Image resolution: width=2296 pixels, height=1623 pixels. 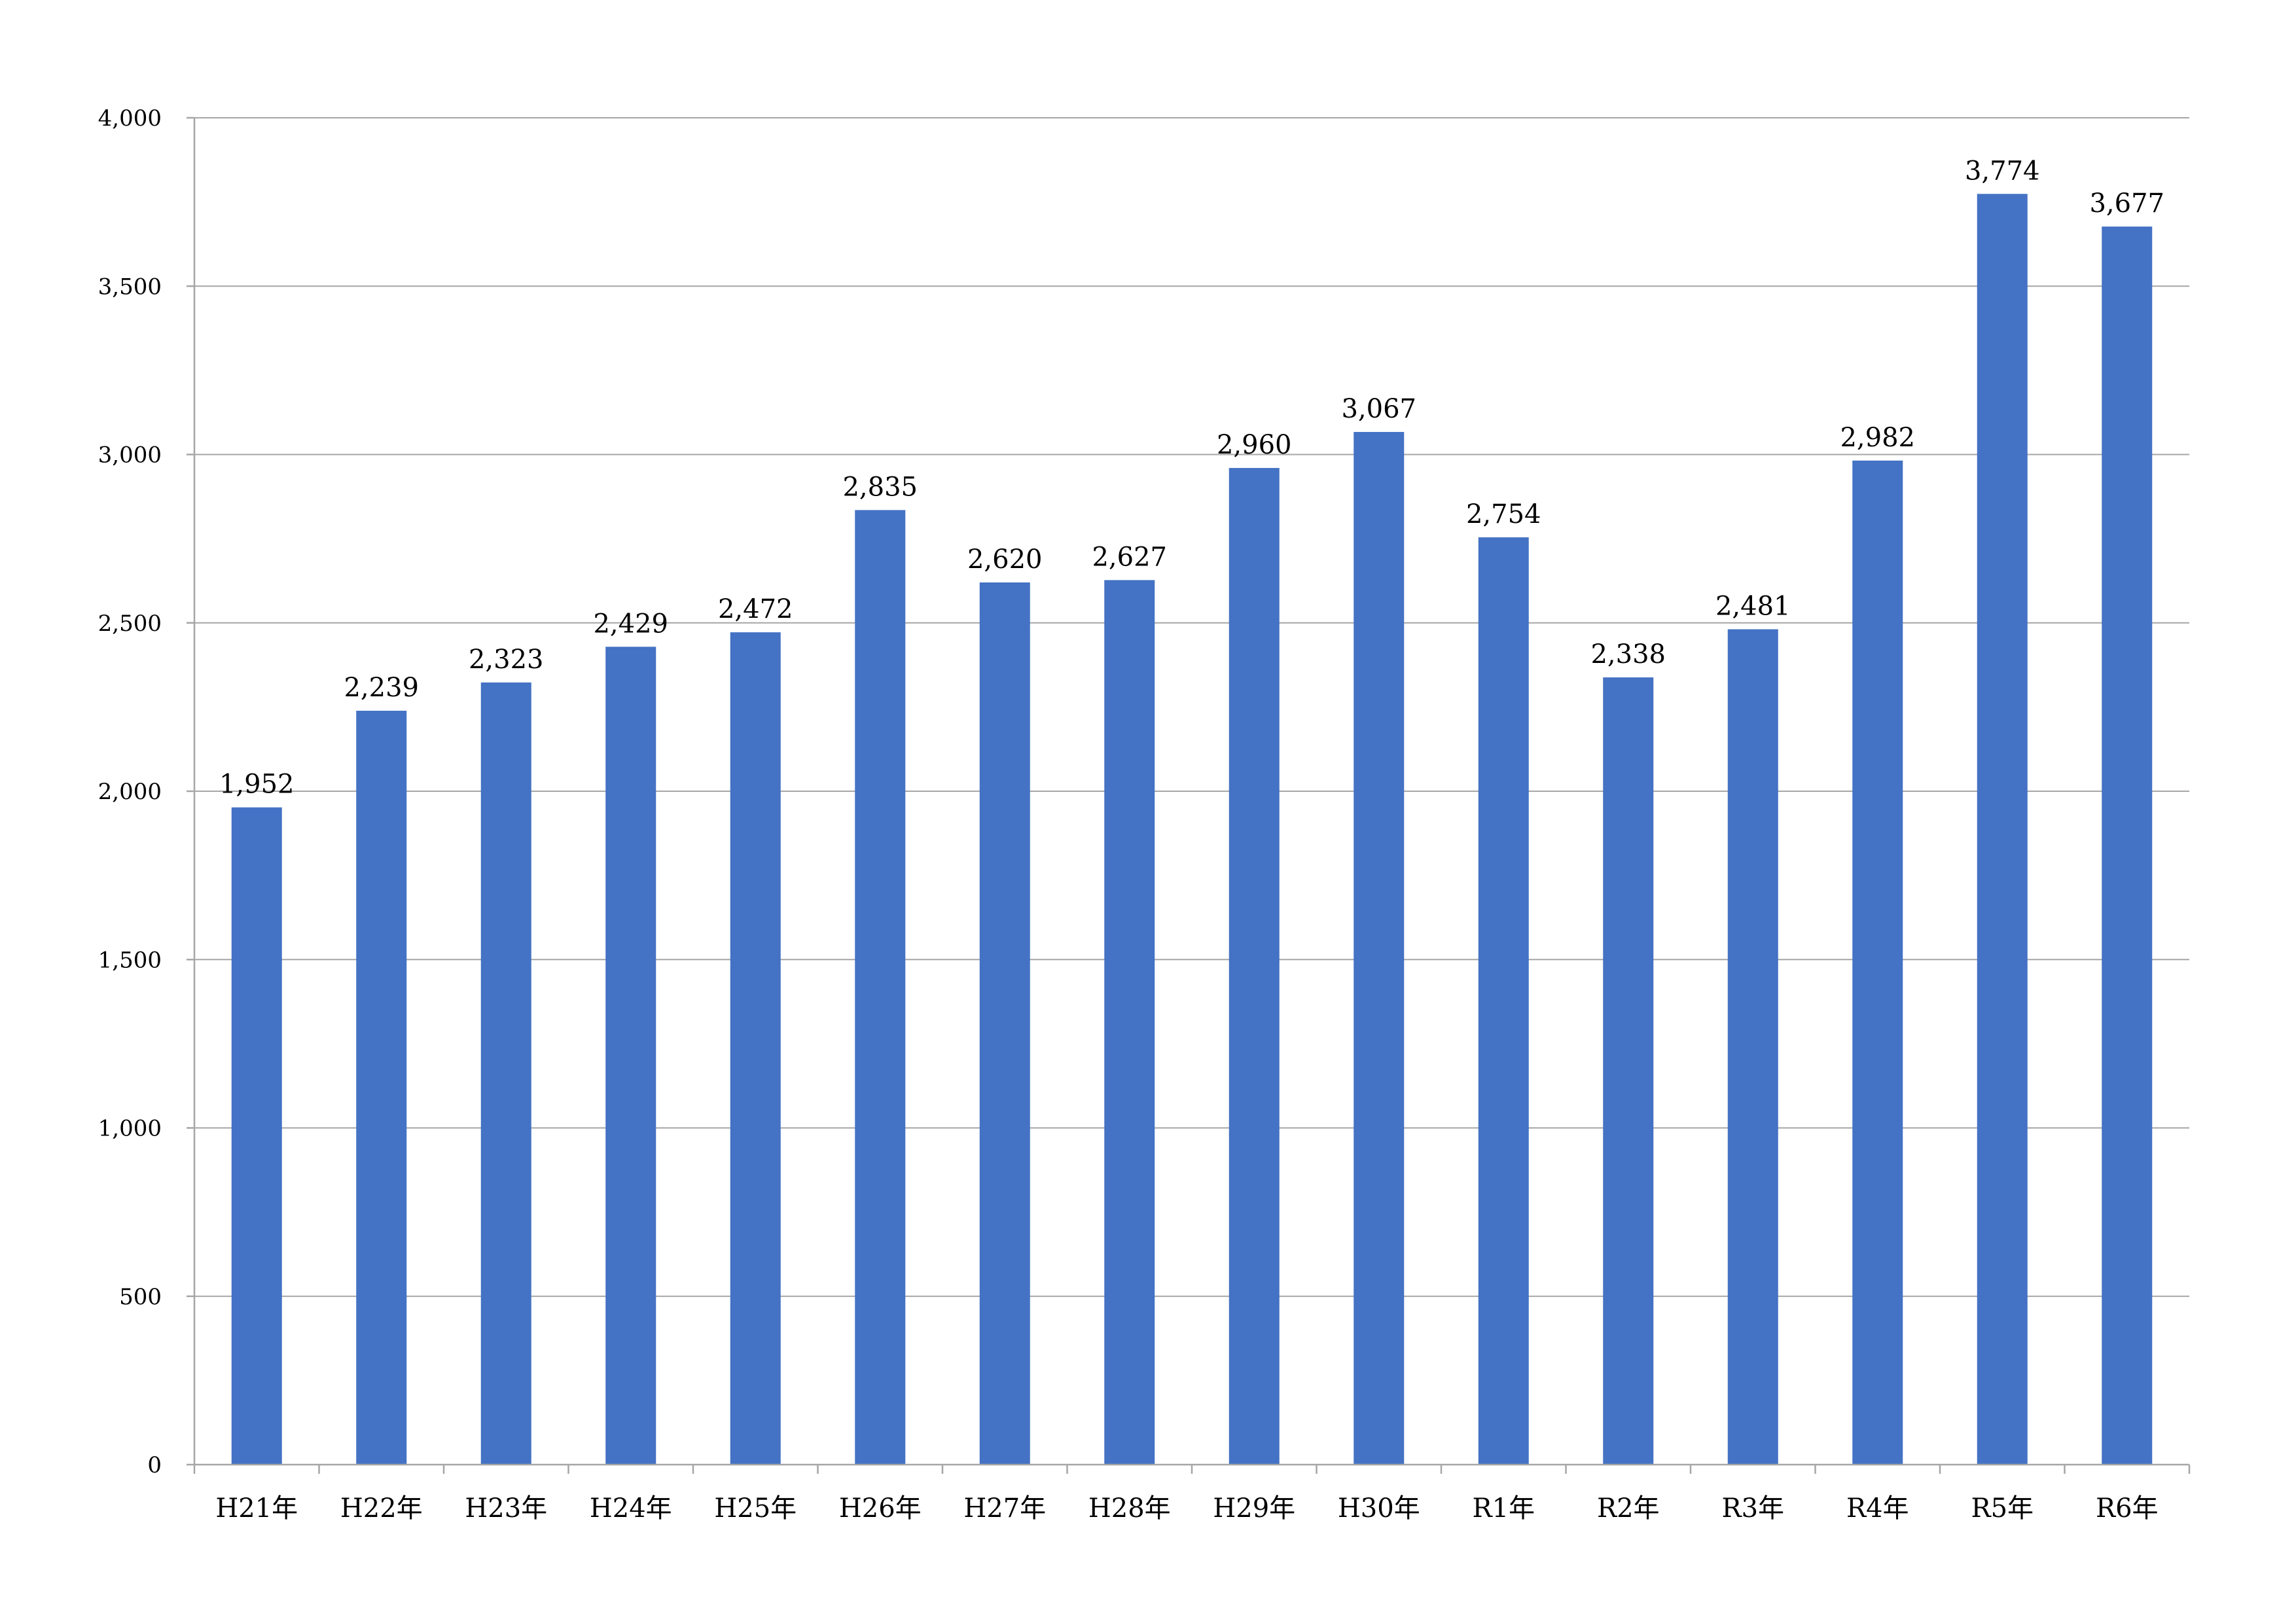 I want to click on data-label: 1,952, so click(x=257, y=785).